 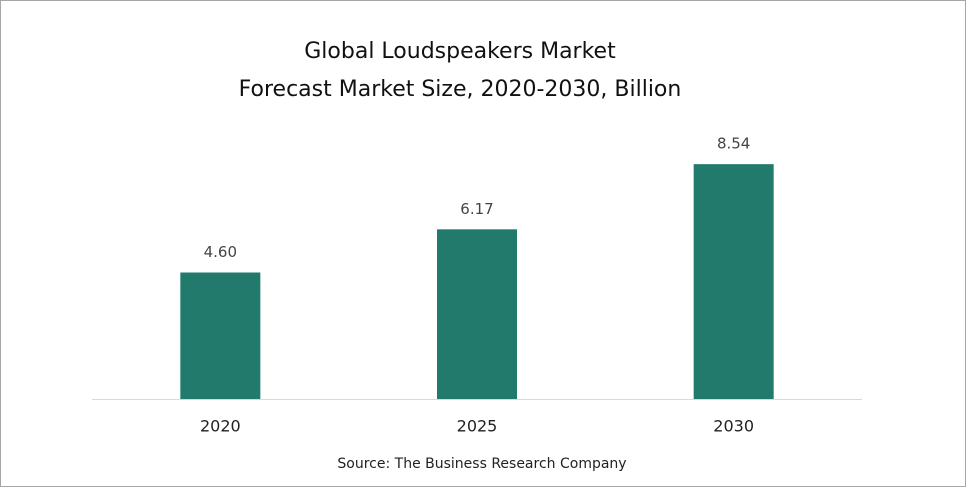 What do you see at coordinates (460, 51) in the screenshot?
I see `chart-title: Global Loudspeakers Market` at bounding box center [460, 51].